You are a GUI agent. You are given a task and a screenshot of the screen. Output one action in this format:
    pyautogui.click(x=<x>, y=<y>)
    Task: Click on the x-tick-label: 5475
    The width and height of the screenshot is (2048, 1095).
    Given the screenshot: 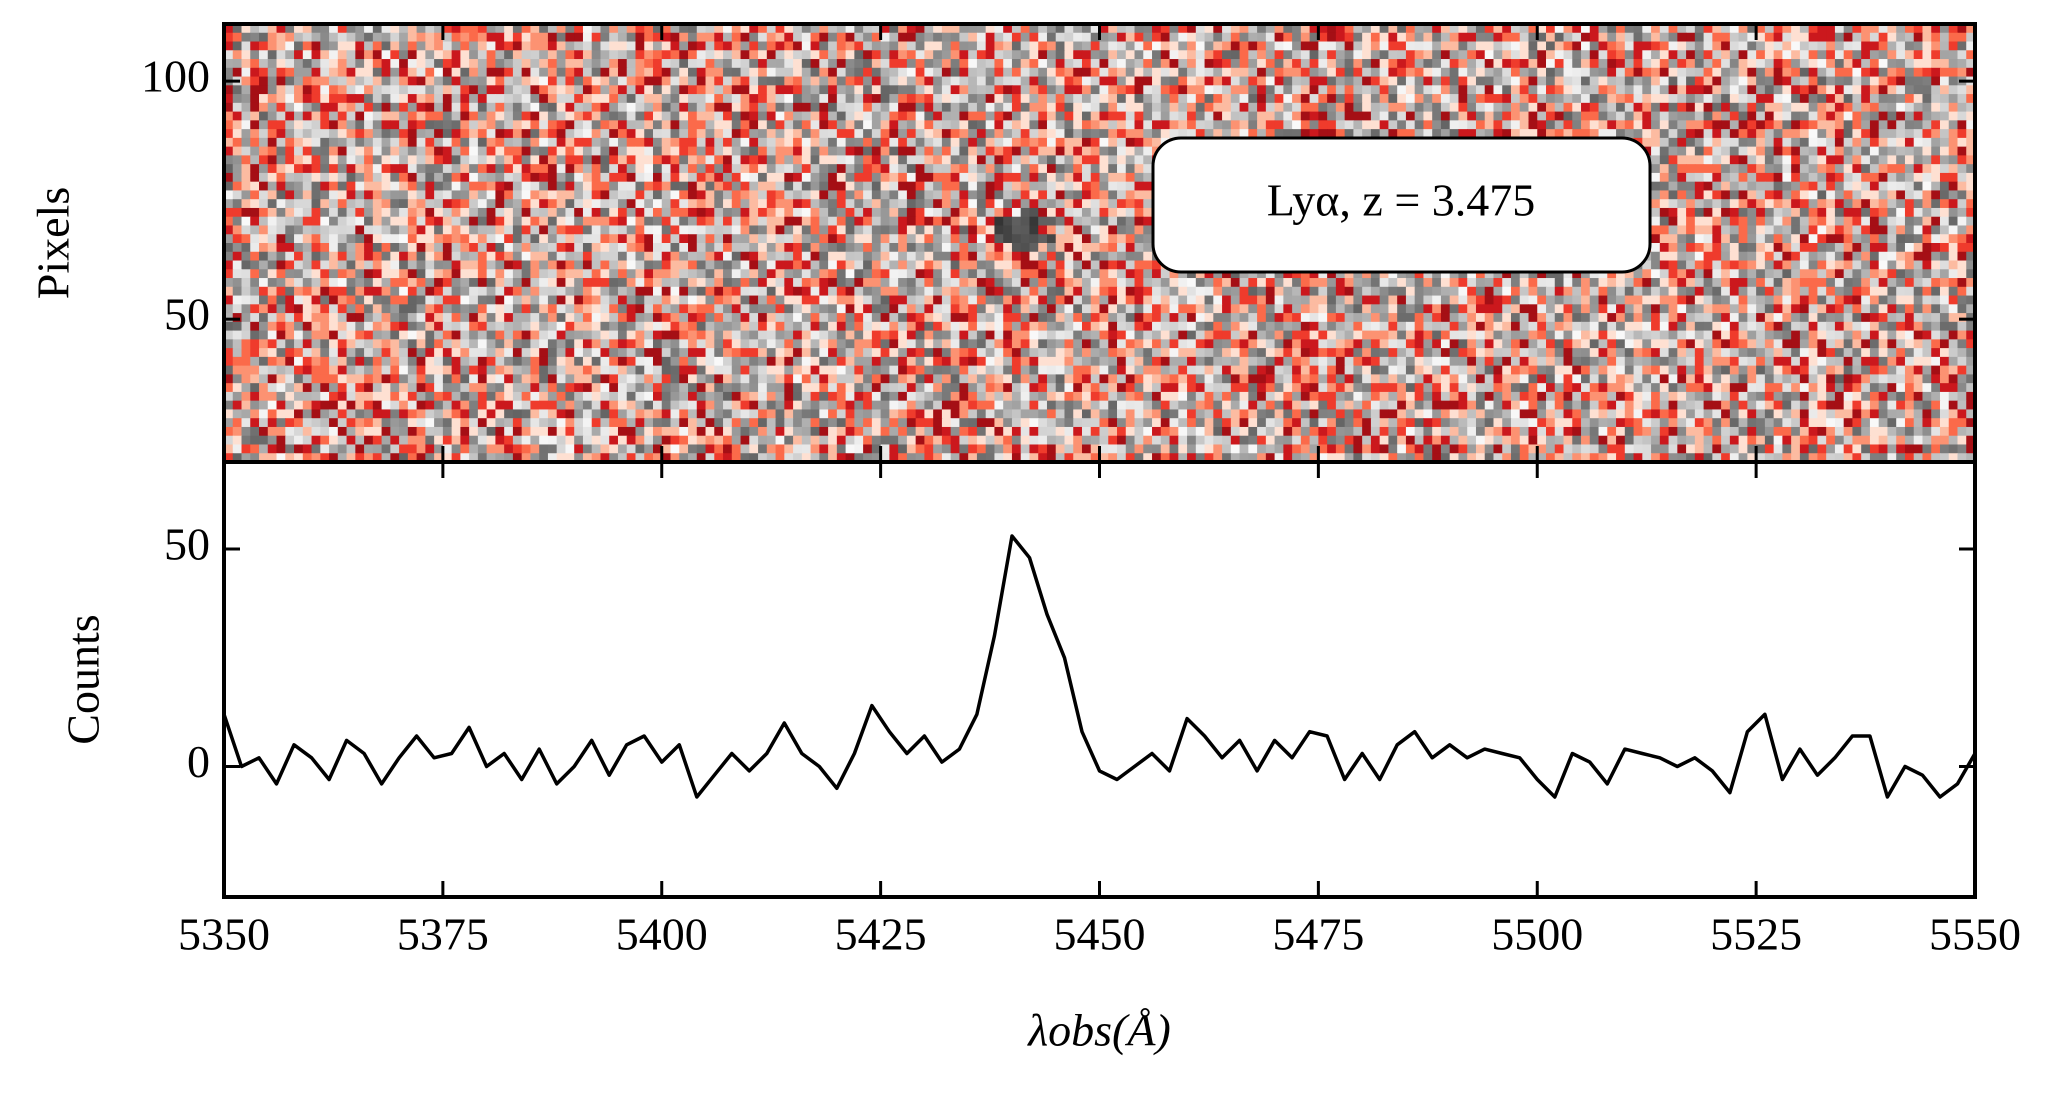 What is the action you would take?
    pyautogui.click(x=1318, y=934)
    